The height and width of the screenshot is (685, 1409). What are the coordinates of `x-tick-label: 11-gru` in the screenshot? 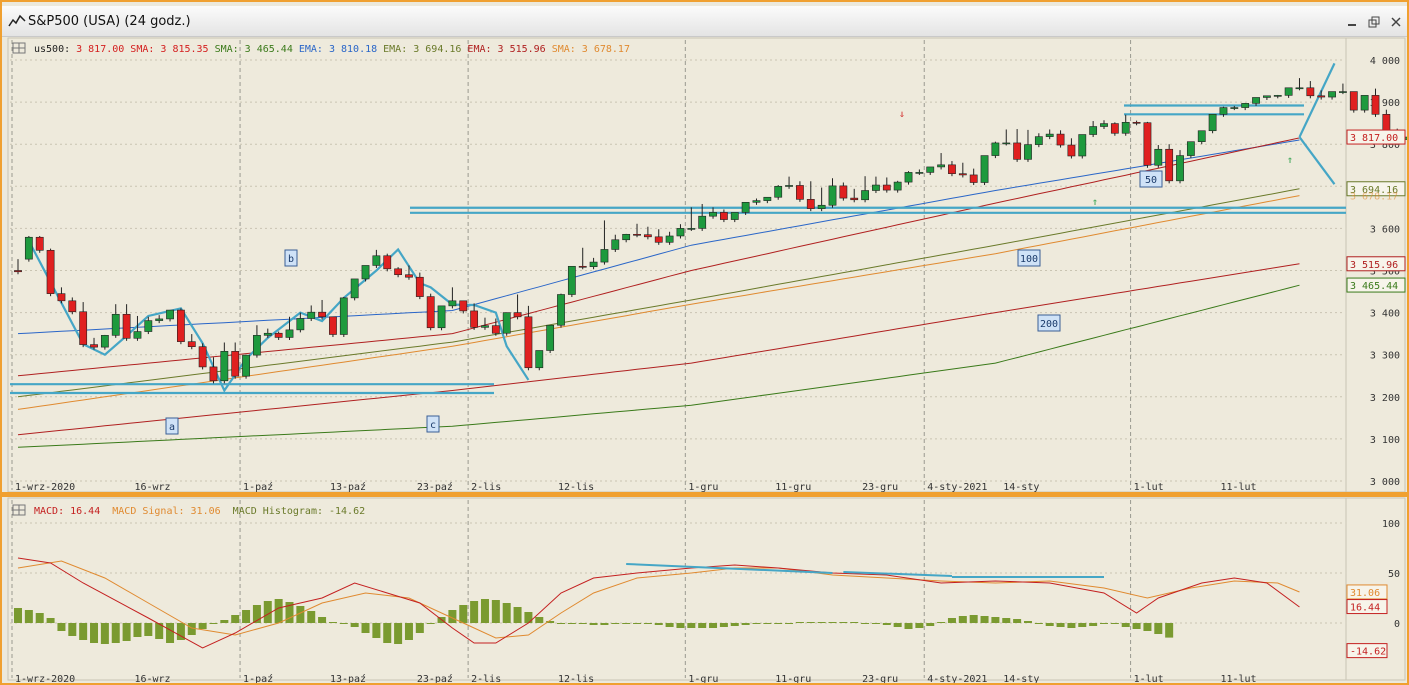 It's located at (793, 678).